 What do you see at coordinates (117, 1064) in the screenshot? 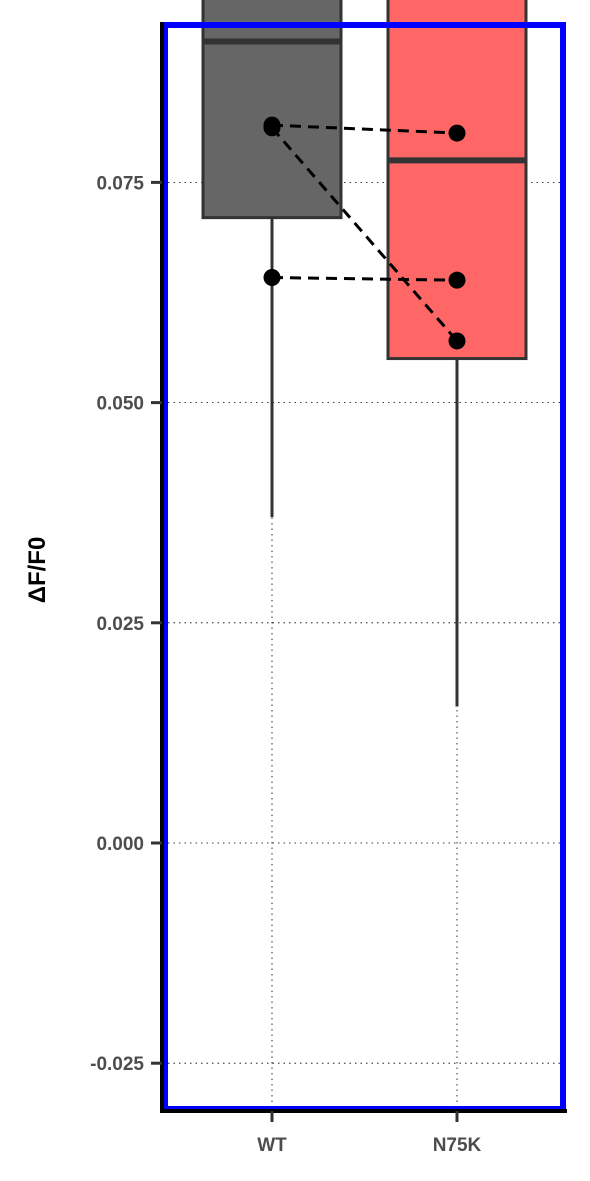
I see `y-tick-label: -0.025` at bounding box center [117, 1064].